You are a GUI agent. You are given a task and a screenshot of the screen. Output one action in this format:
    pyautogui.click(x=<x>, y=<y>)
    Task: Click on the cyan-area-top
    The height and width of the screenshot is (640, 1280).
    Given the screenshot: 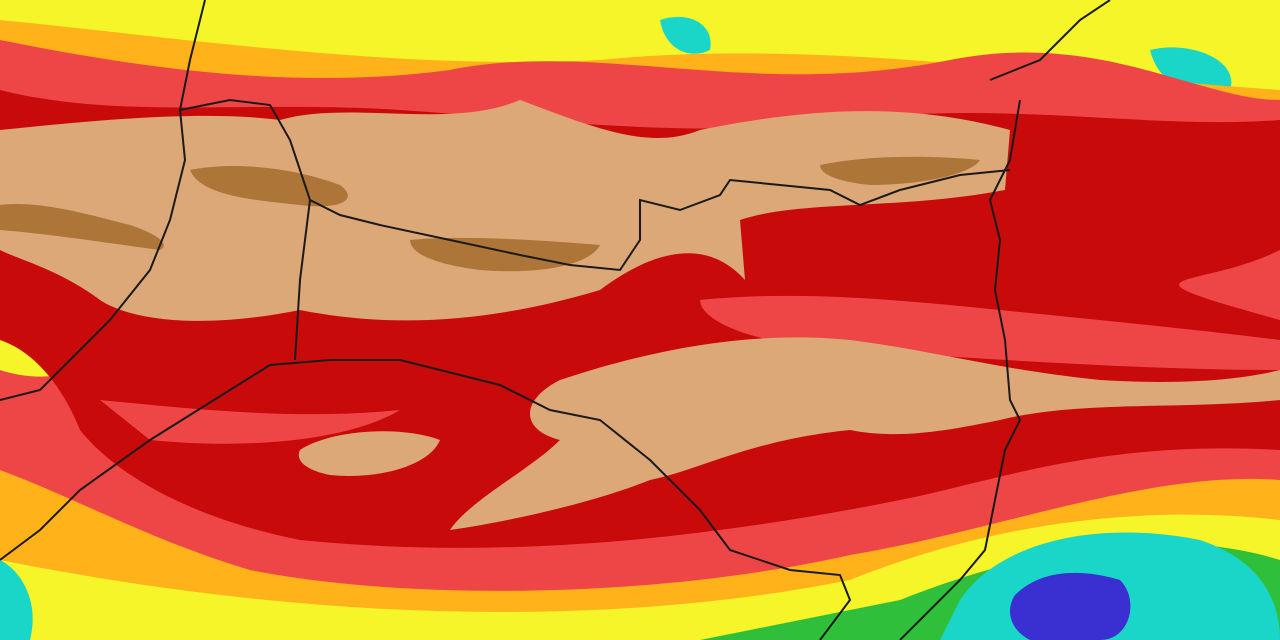 What is the action you would take?
    pyautogui.click(x=685, y=35)
    